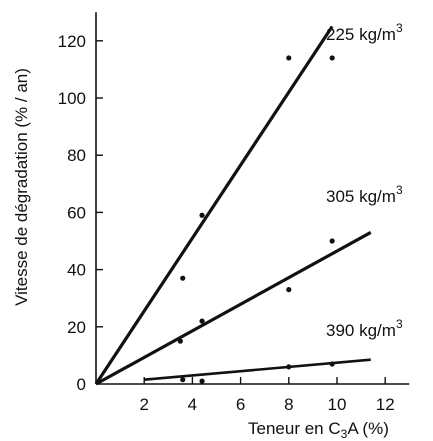 This screenshot has height=441, width=433. Describe the element at coordinates (81, 384) in the screenshot. I see `y-tick-label: 0` at that location.